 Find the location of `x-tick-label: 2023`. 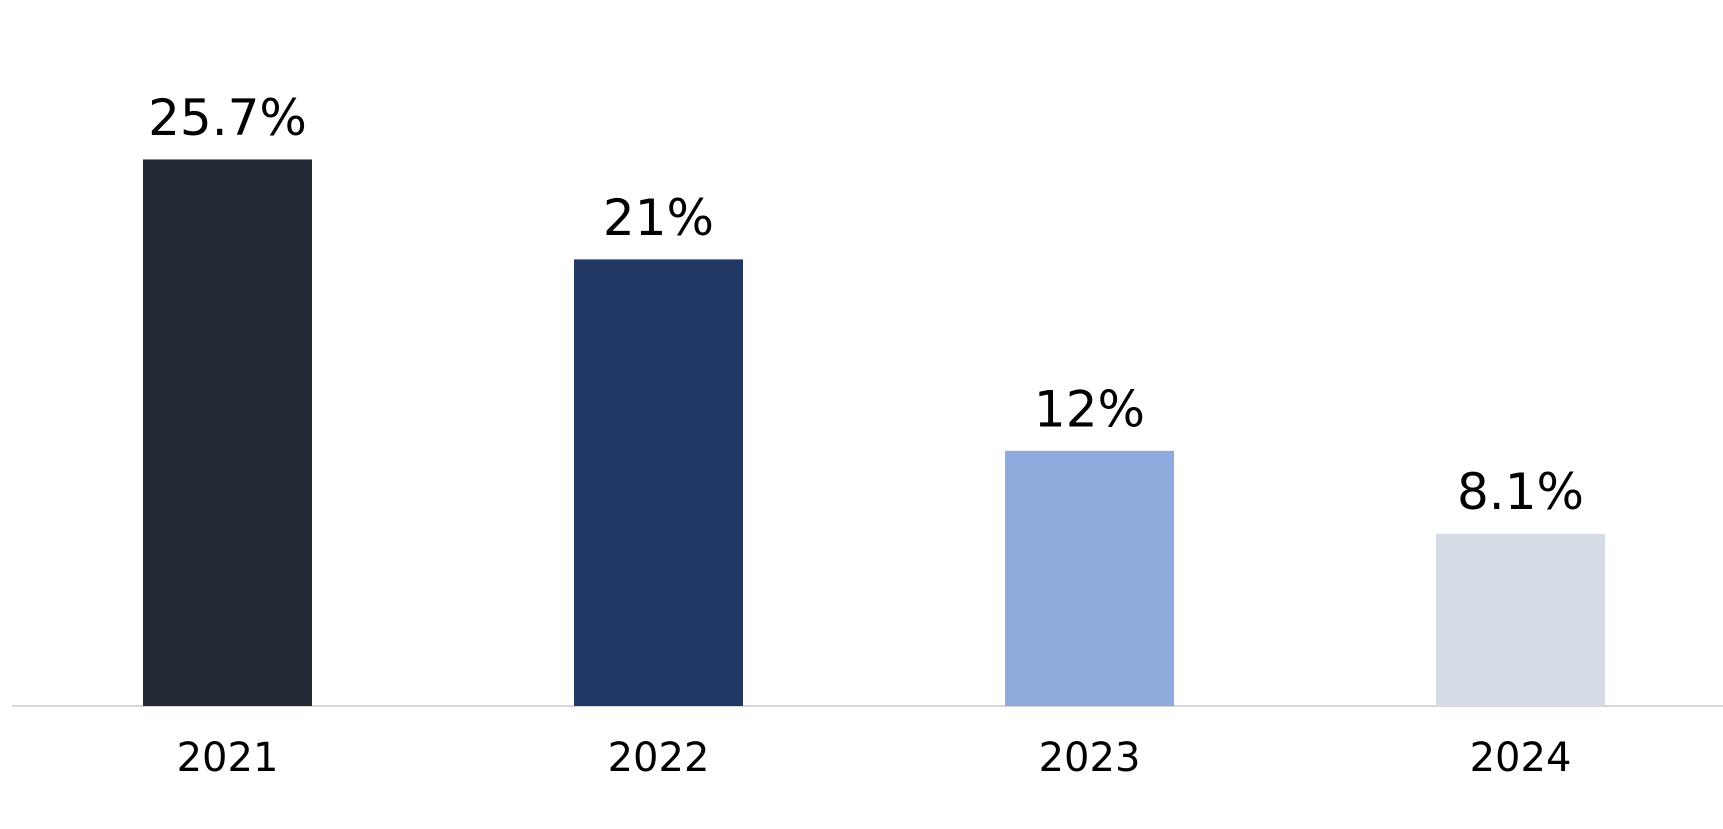

x-tick-label: 2023 is located at coordinates (1090, 758).